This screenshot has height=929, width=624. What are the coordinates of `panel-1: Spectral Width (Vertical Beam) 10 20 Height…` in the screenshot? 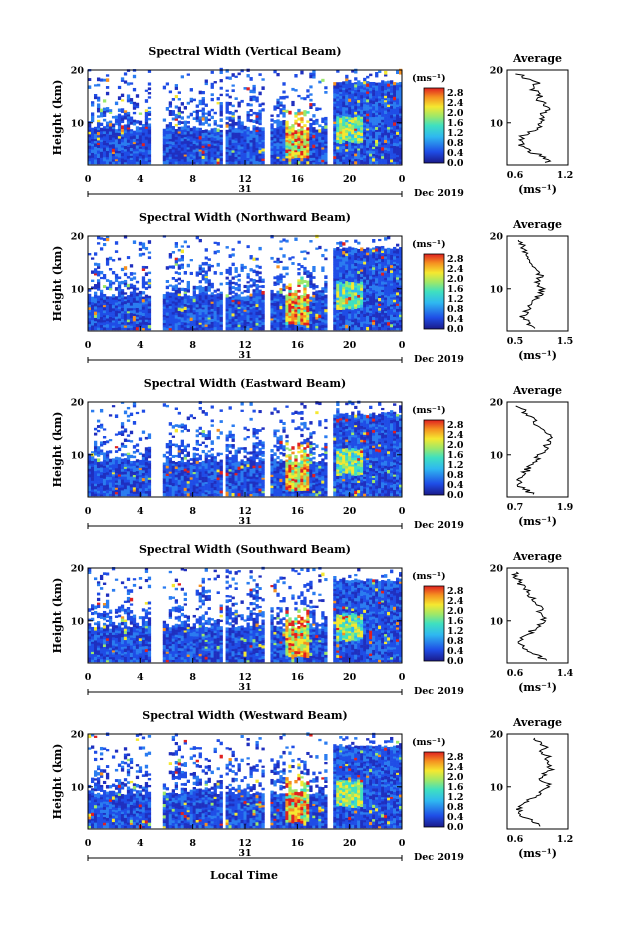 It's located at (312, 122).